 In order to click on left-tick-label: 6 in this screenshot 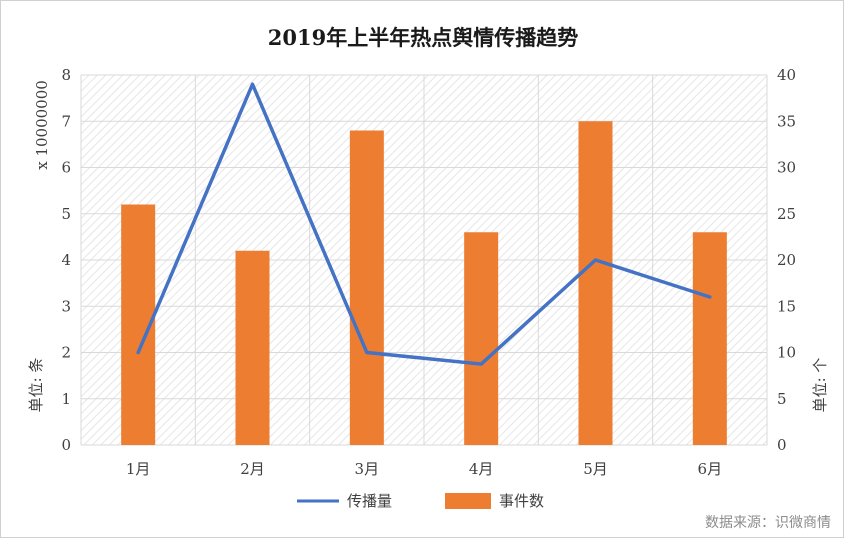, I will do `click(66, 168)`.